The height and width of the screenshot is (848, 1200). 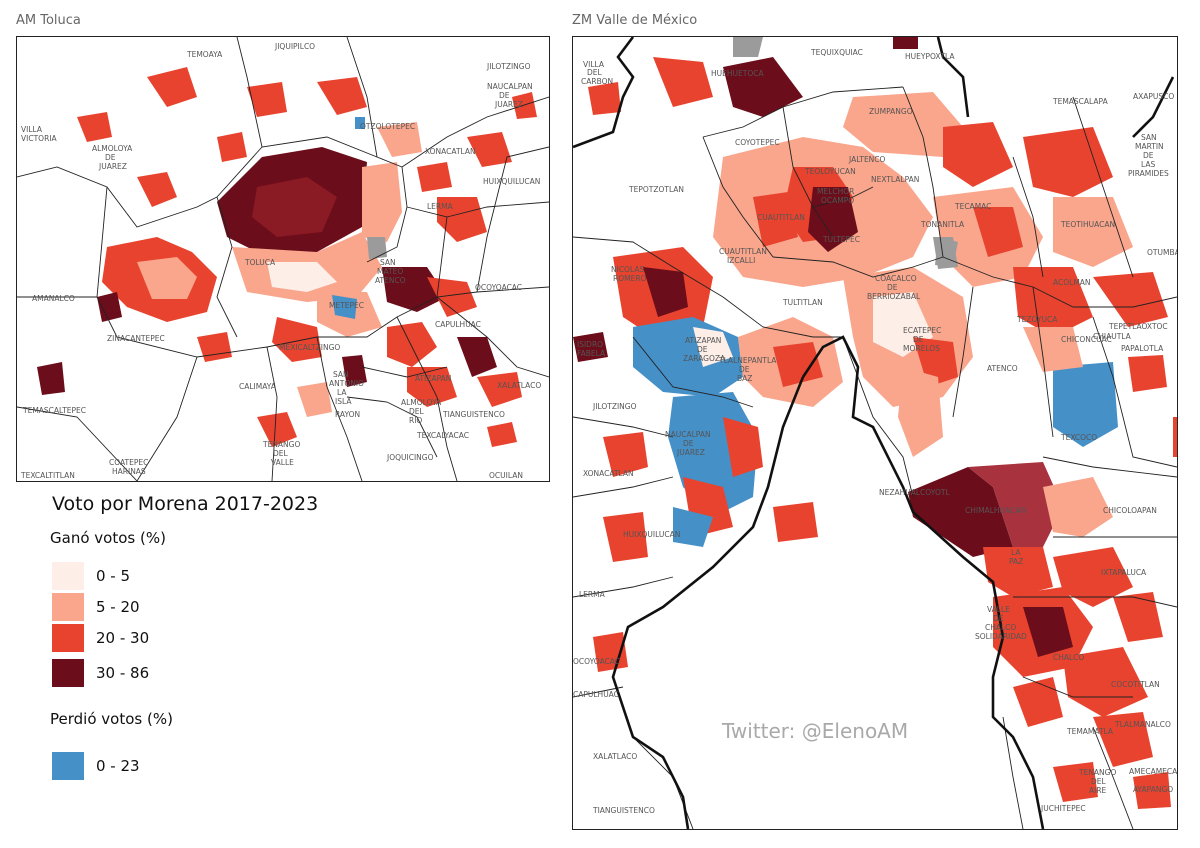 What do you see at coordinates (508, 66) in the screenshot?
I see `svg-text: JILOTZINGO` at bounding box center [508, 66].